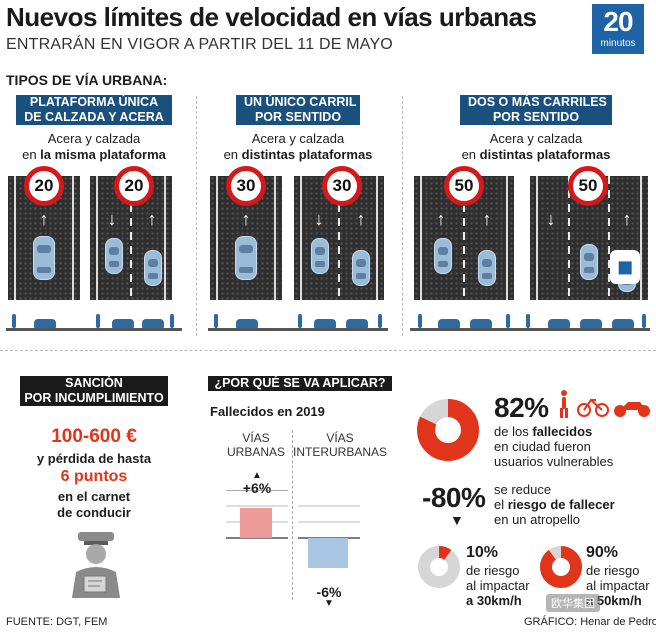 The height and width of the screenshot is (633, 656). I want to click on footer-source: FUENTE: DGT, FEM, so click(57, 622).